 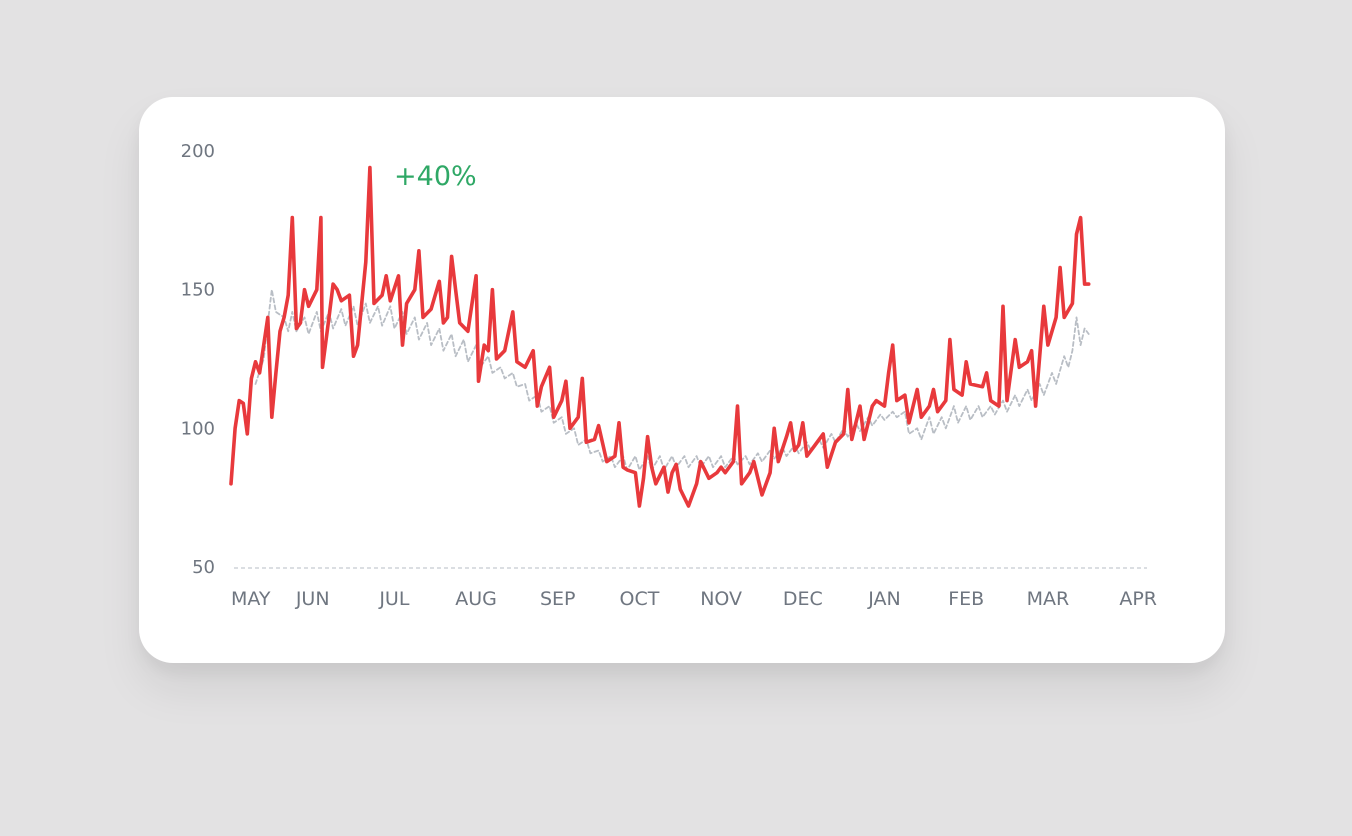 I want to click on x-tick-label: OCT, so click(x=640, y=599).